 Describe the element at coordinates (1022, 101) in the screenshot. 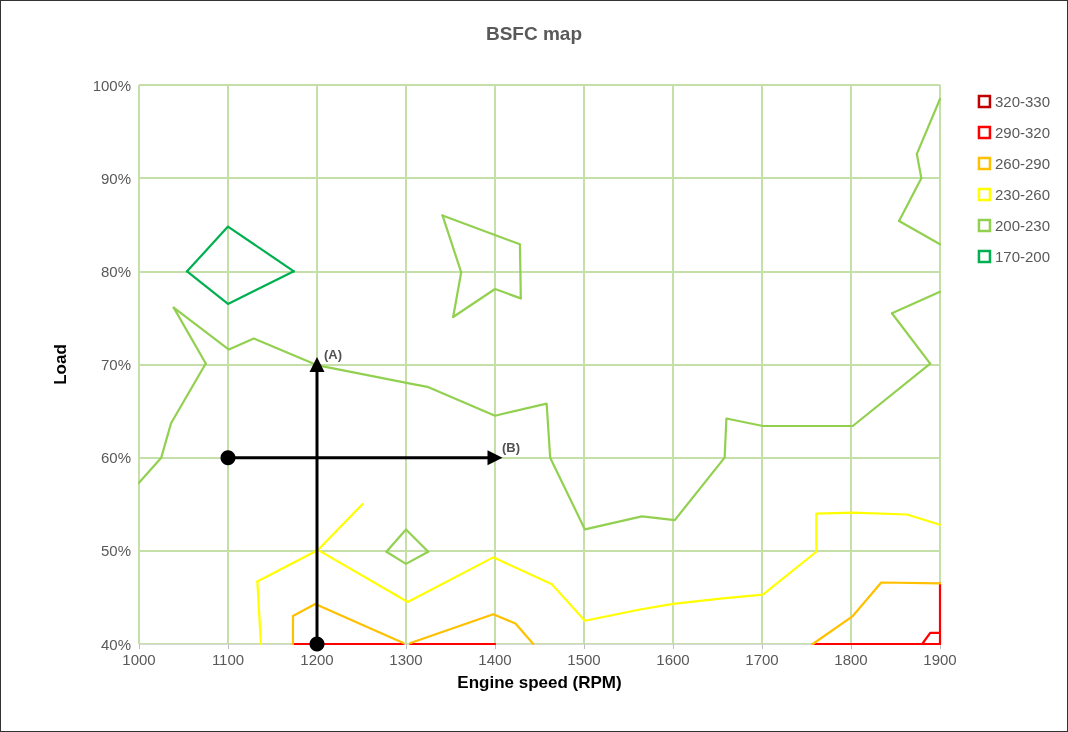

I see `legend-label: 320-330` at that location.